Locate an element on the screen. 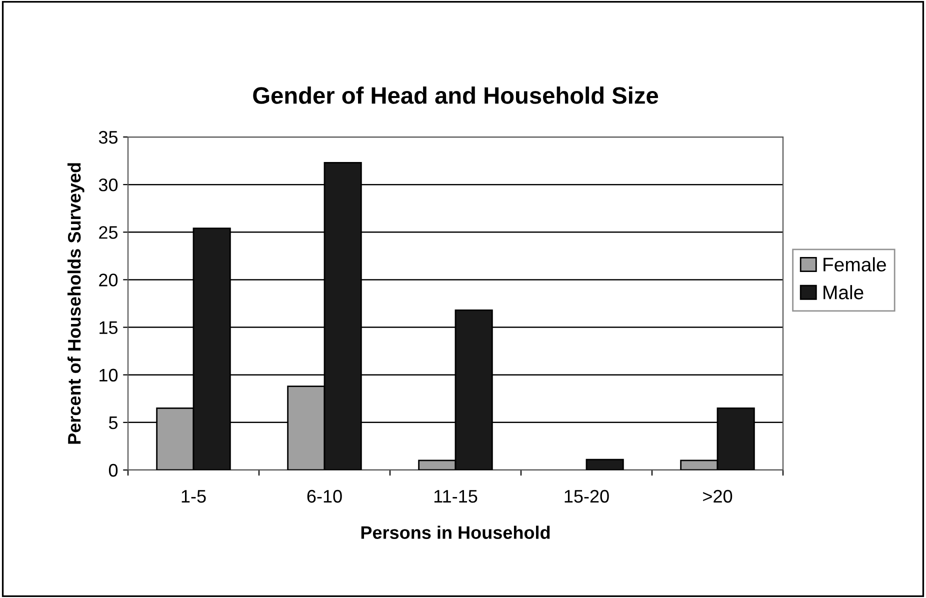  y-tick-label: 30 is located at coordinates (108, 185).